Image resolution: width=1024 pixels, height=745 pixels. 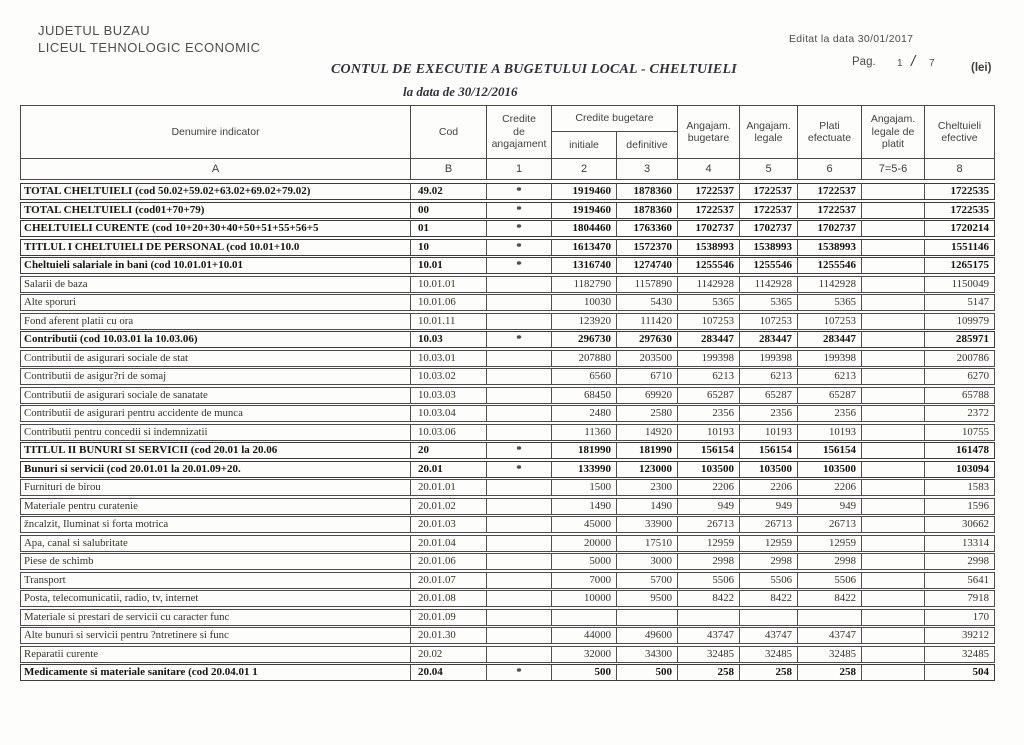 I want to click on cell-efective: 200786, so click(x=972, y=357).